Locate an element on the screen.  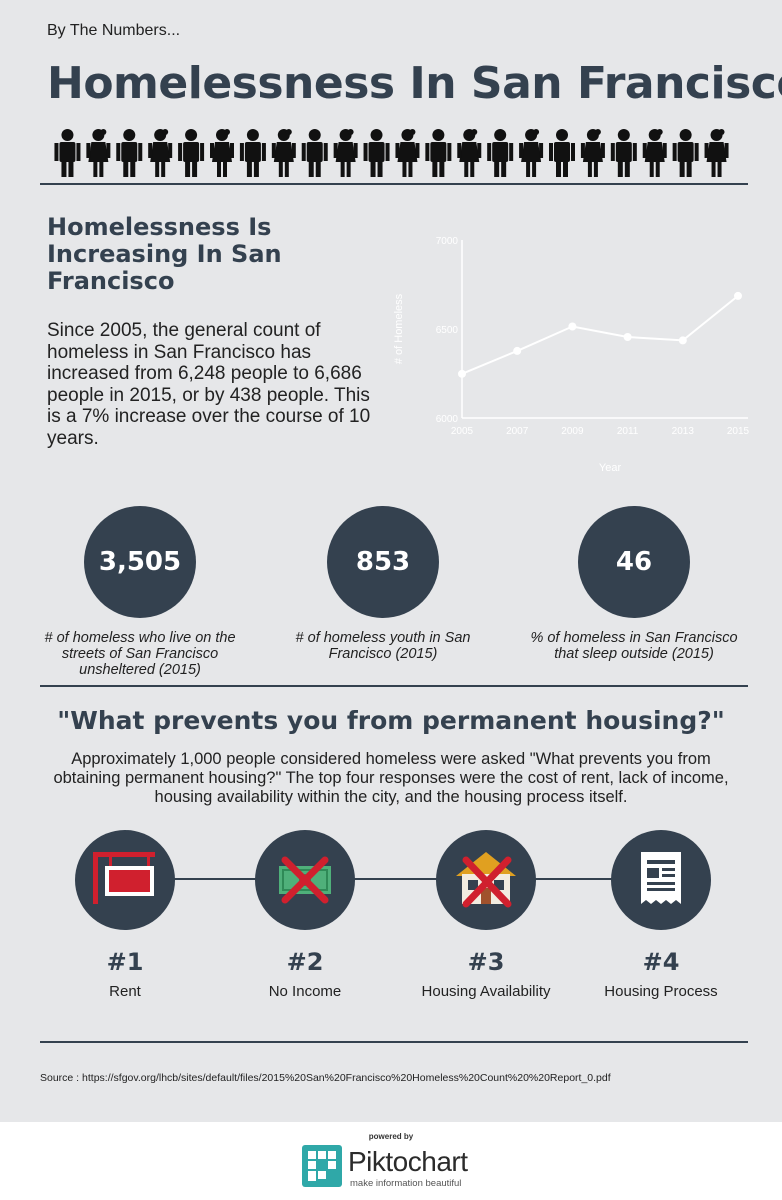
reason-circle-rent is located at coordinates (125, 880).